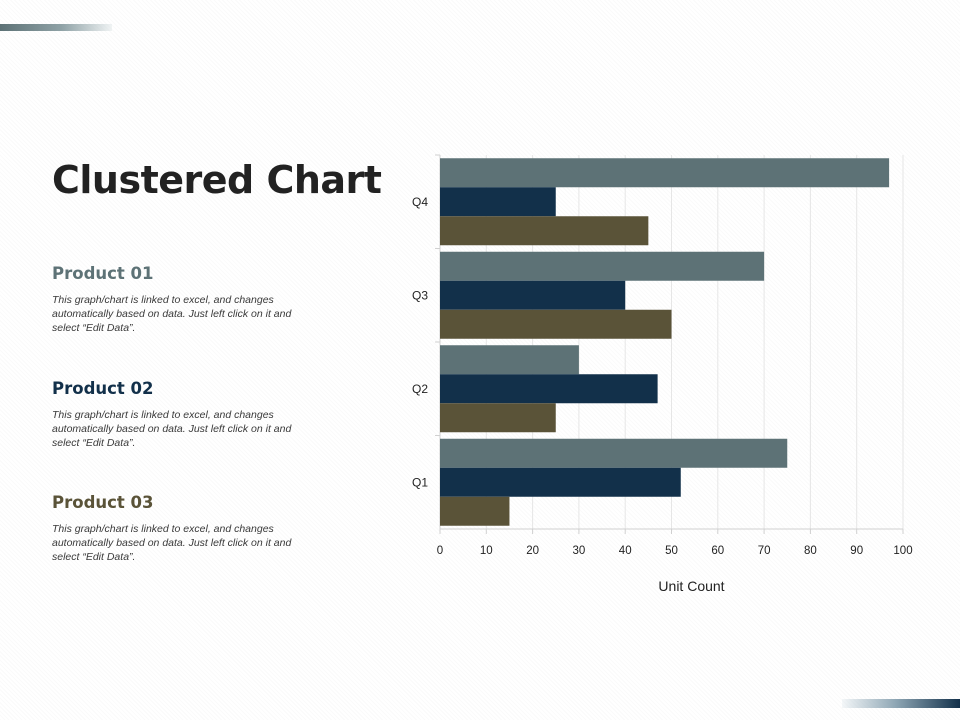 This screenshot has height=720, width=960. What do you see at coordinates (671, 551) in the screenshot?
I see `x-tick-label: 50` at bounding box center [671, 551].